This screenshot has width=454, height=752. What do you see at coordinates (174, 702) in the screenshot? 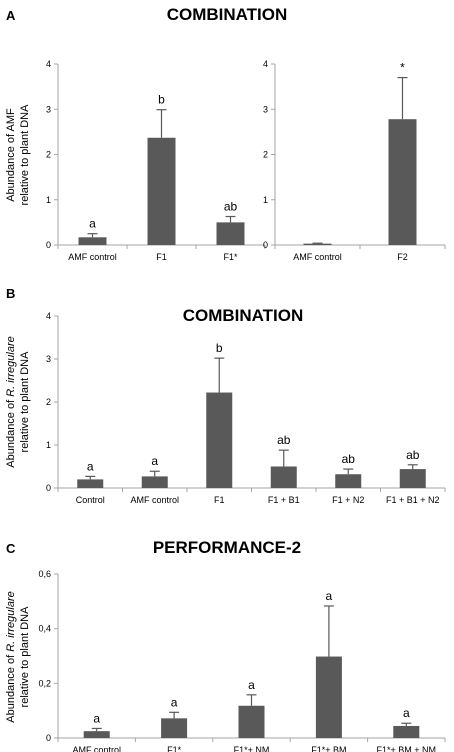
I see `significance-label-c-1: a` at bounding box center [174, 702].